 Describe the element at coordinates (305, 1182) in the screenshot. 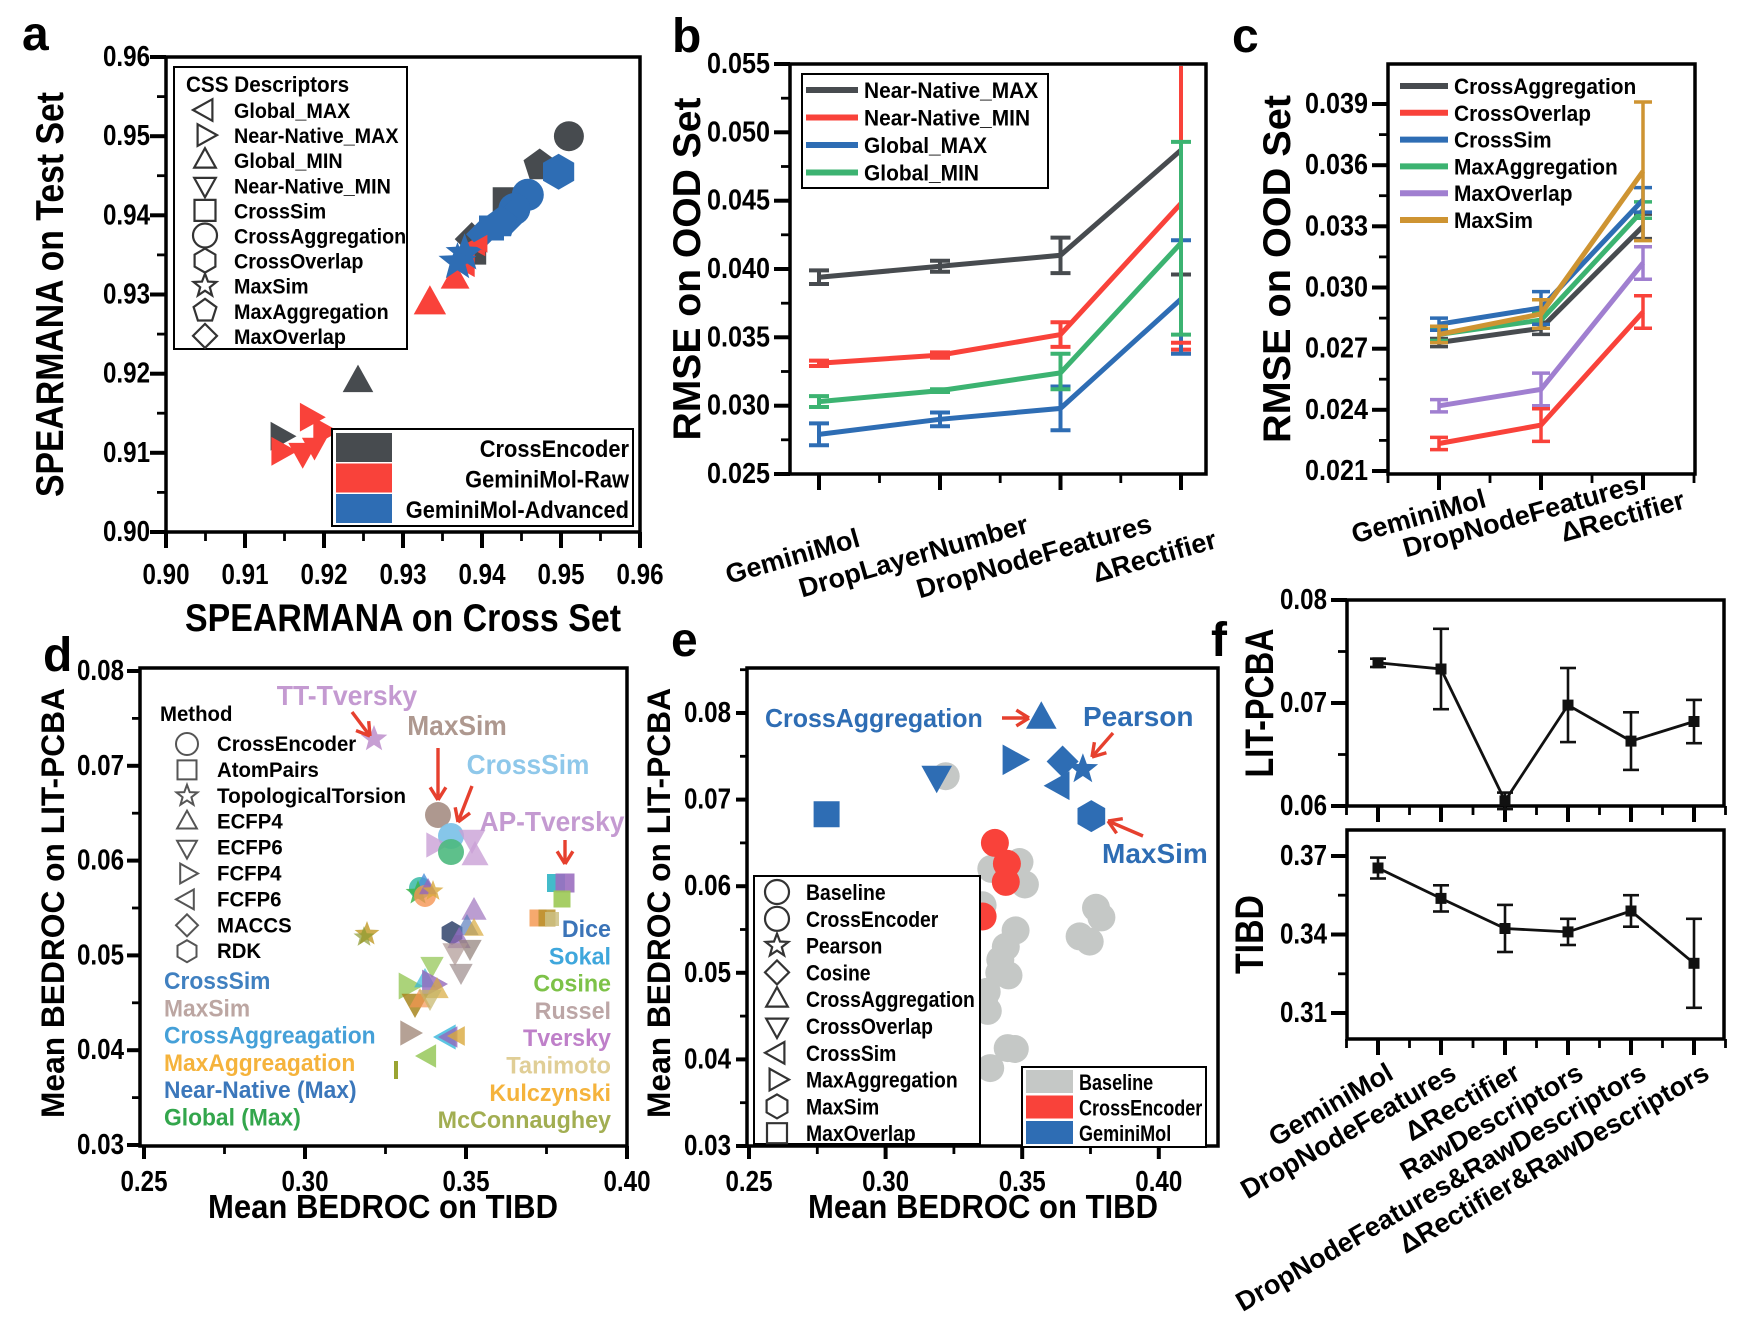

I see `svg-text: 0.30` at that location.